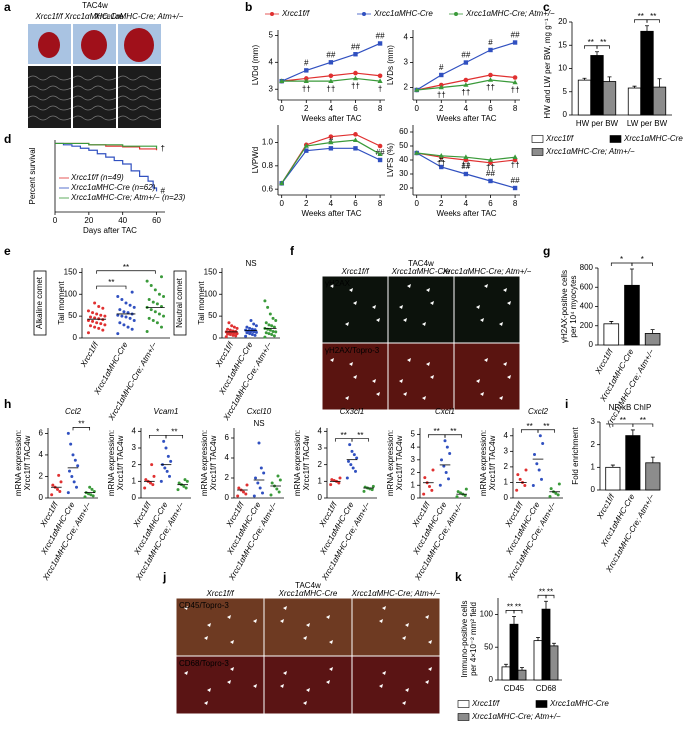 The width and height of the screenshot is (685, 745). Describe the element at coordinates (587, 325) in the screenshot. I see `y-tick-label: 200` at that location.